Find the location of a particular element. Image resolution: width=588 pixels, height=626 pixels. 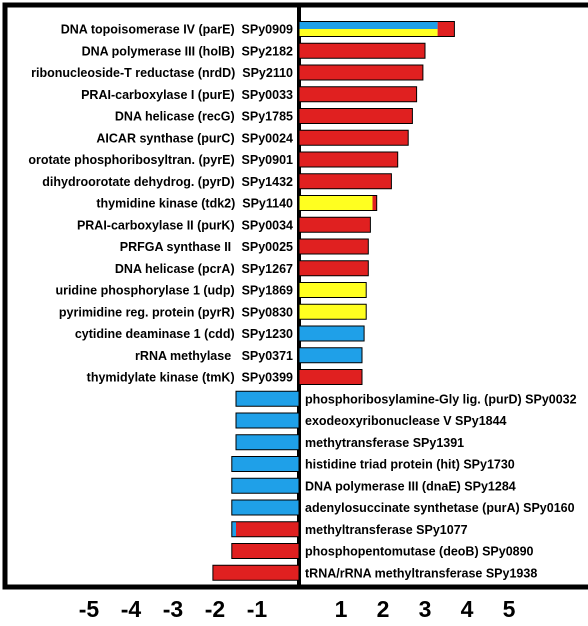

bar-14-outline is located at coordinates (331, 333).